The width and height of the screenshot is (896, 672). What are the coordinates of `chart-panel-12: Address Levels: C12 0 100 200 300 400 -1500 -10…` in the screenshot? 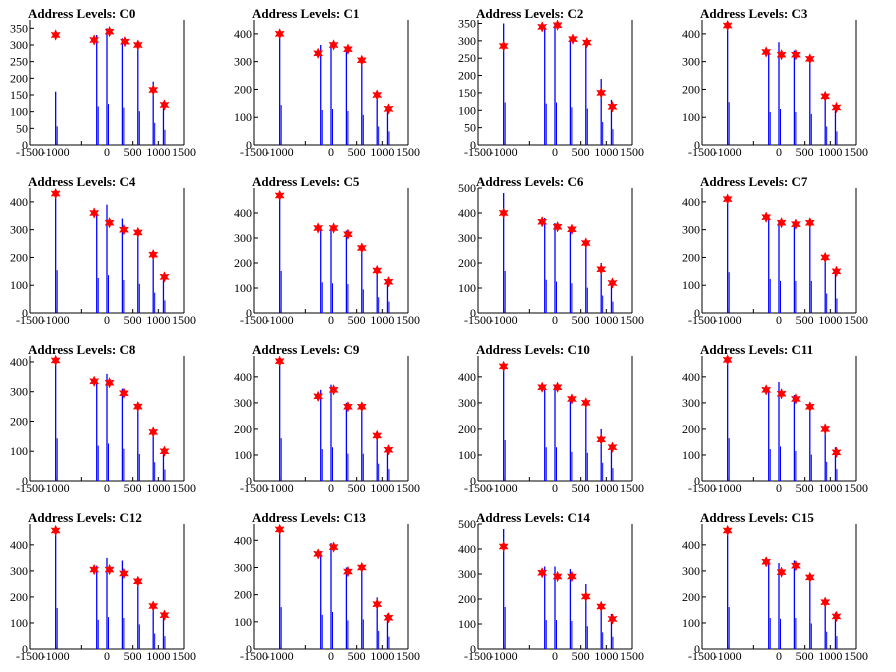 It's located at (112, 588).